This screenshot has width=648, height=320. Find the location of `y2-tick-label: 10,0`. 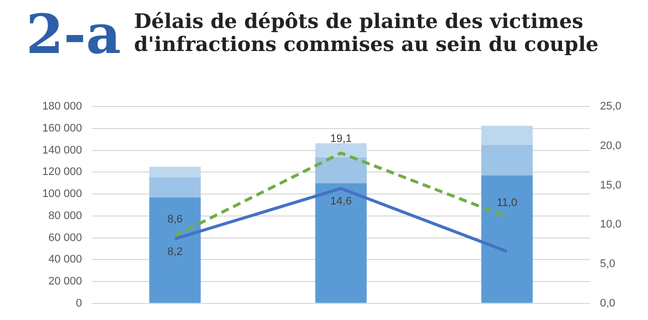

y2-tick-label: 10,0 is located at coordinates (611, 224).